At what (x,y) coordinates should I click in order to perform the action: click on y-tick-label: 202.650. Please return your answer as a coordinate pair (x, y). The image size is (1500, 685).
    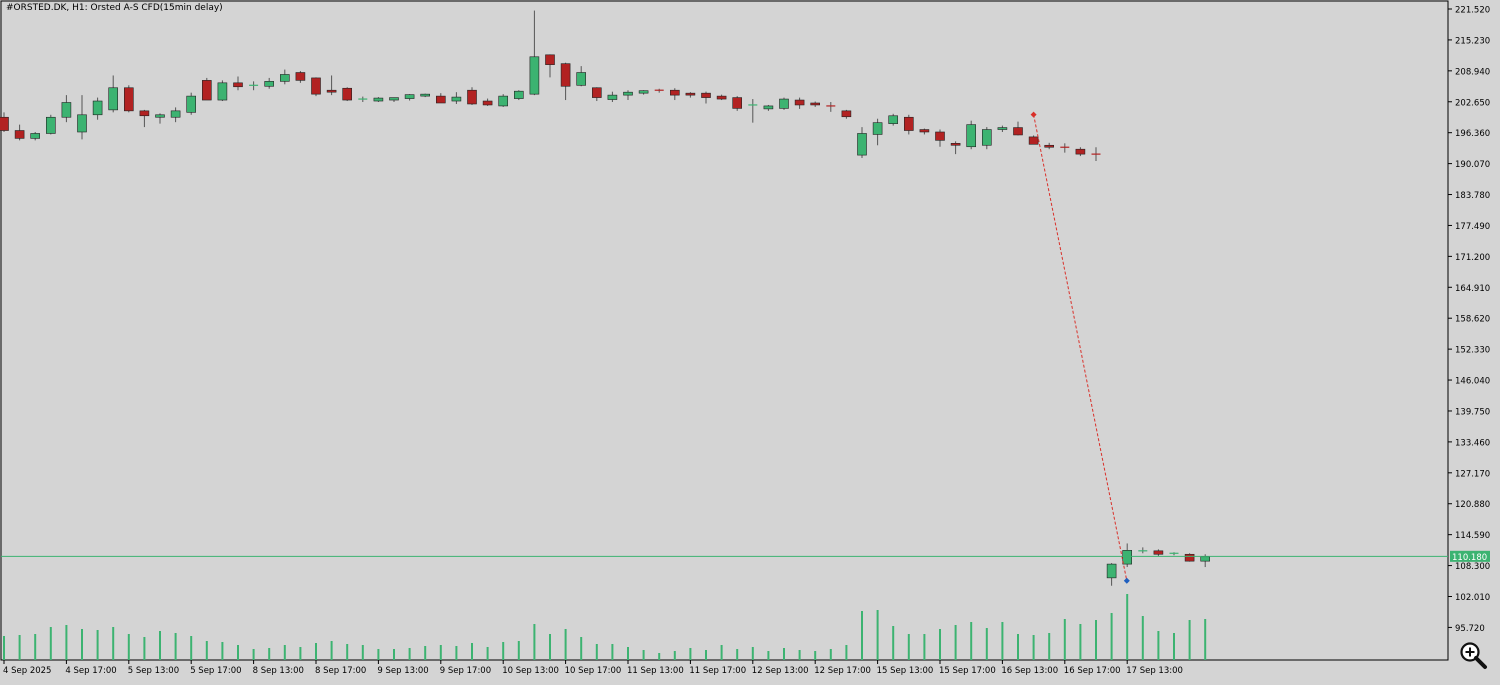
    Looking at the image, I should click on (1472, 103).